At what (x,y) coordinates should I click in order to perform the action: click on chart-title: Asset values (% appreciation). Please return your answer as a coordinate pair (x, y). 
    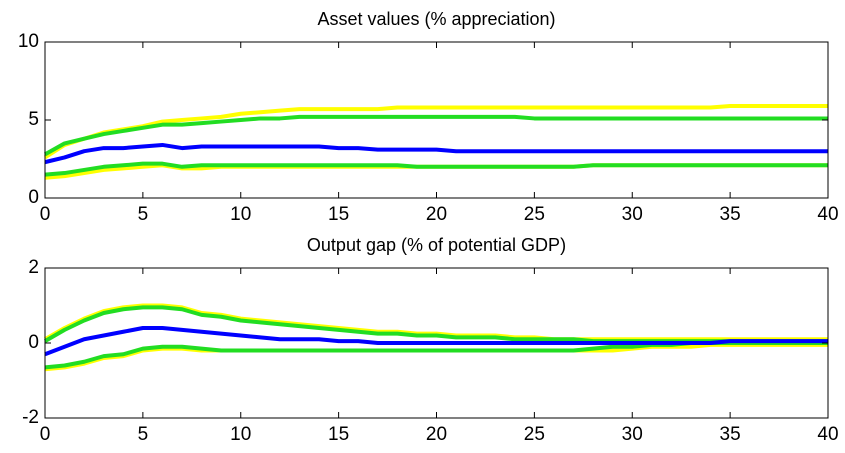
    Looking at the image, I should click on (436, 19).